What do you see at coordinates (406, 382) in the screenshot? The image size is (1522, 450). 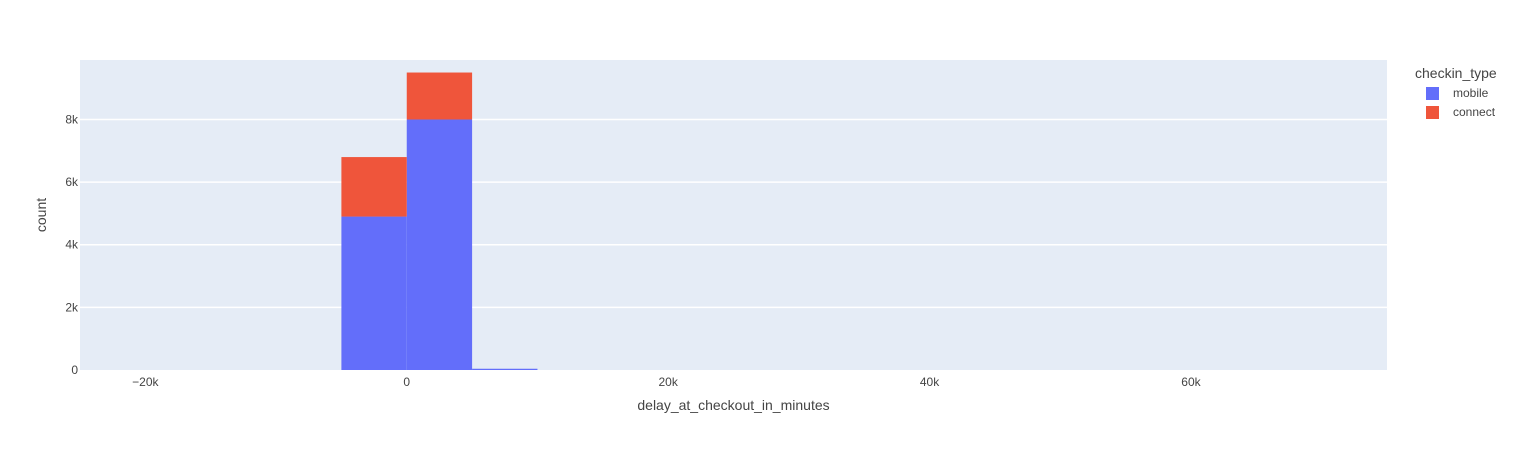 I see `x-tick-label: 0` at bounding box center [406, 382].